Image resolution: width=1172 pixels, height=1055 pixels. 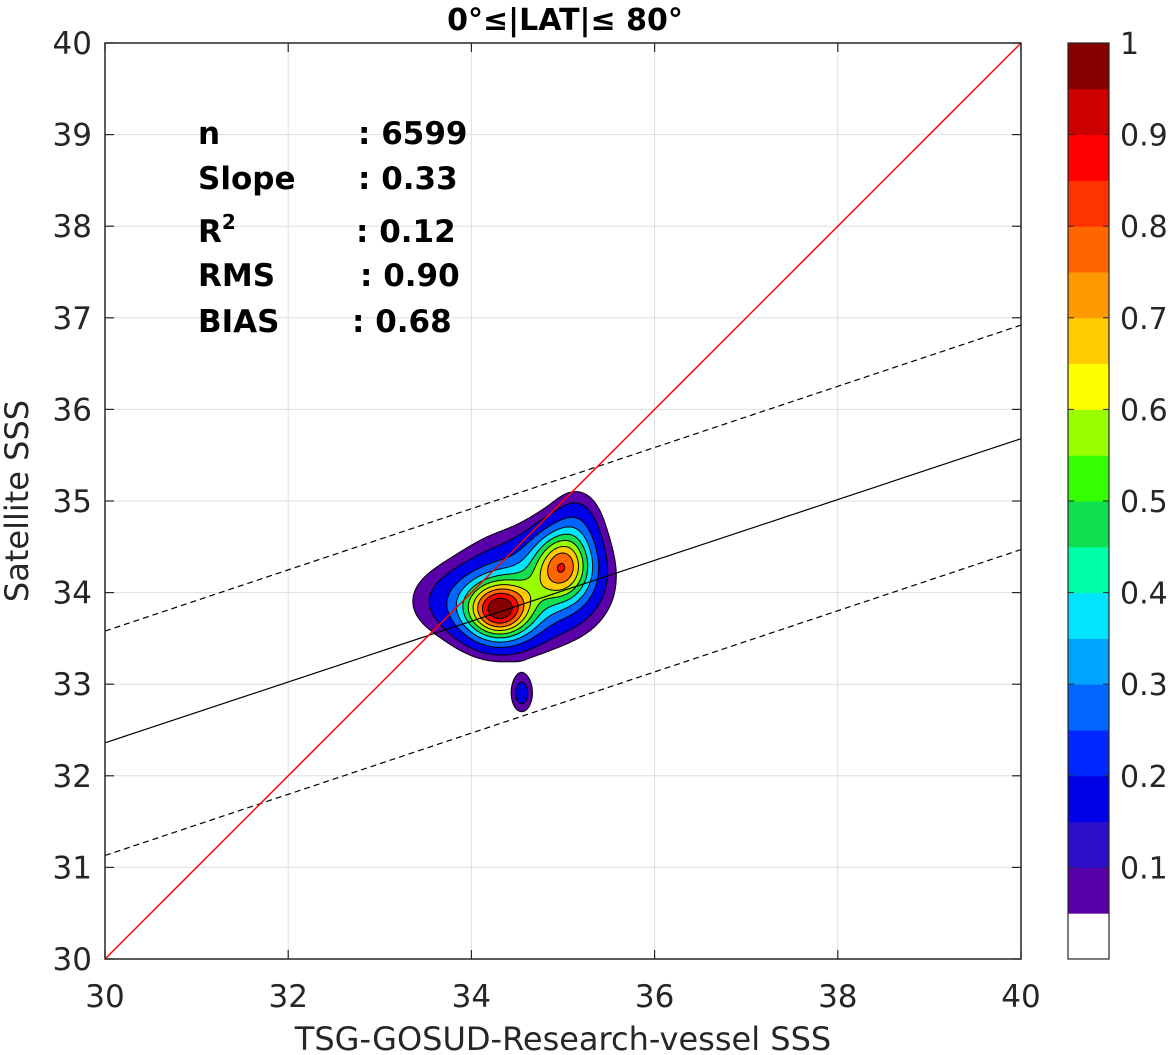 What do you see at coordinates (72, 594) in the screenshot?
I see `y-tick-label: 34` at bounding box center [72, 594].